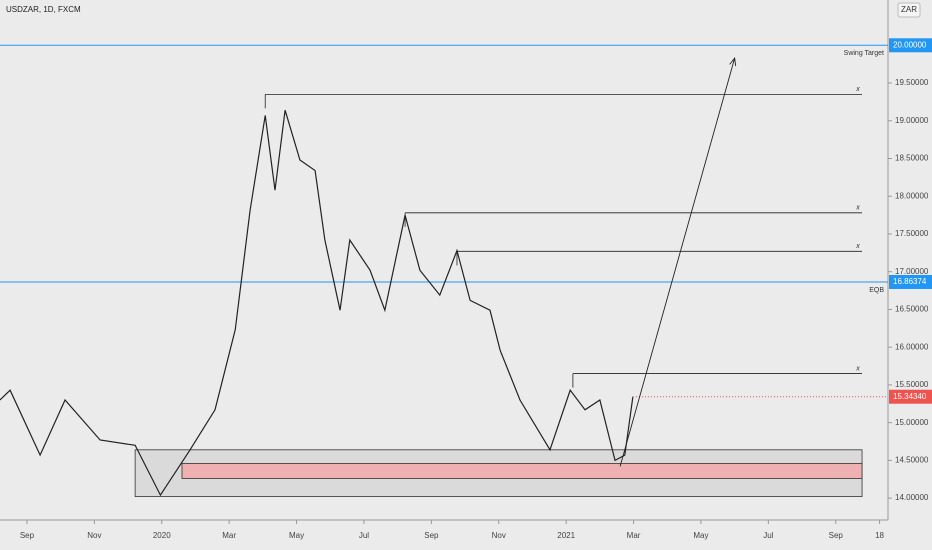 Image resolution: width=932 pixels, height=550 pixels. I want to click on hline-label: Swing Target, so click(864, 53).